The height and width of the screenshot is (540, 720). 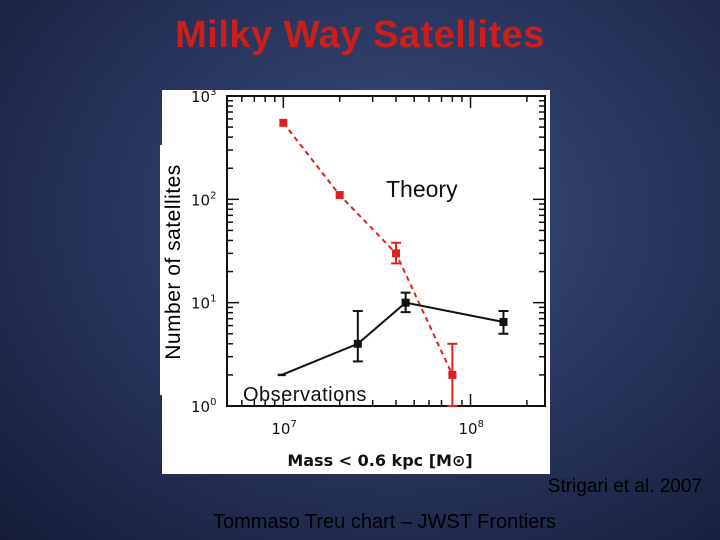 I want to click on x-axis-label: Mass < 0.6 kpc [M⊙], so click(x=379, y=460).